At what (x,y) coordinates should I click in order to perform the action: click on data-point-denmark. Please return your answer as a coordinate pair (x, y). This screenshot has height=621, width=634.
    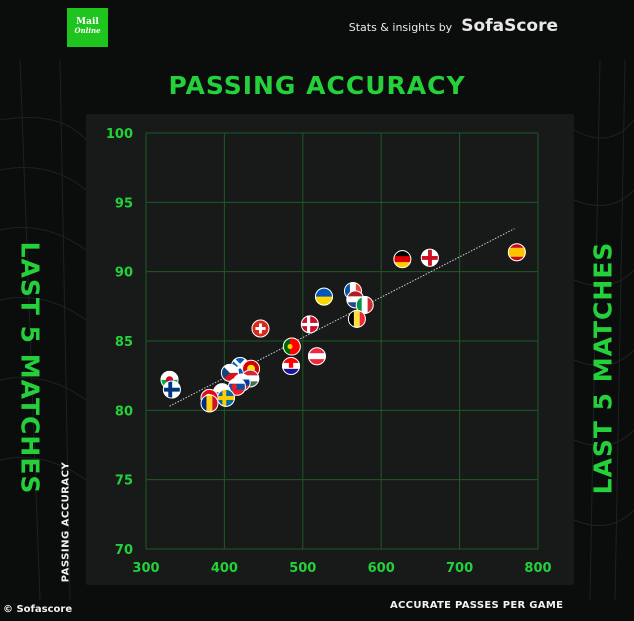
    Looking at the image, I should click on (309, 324).